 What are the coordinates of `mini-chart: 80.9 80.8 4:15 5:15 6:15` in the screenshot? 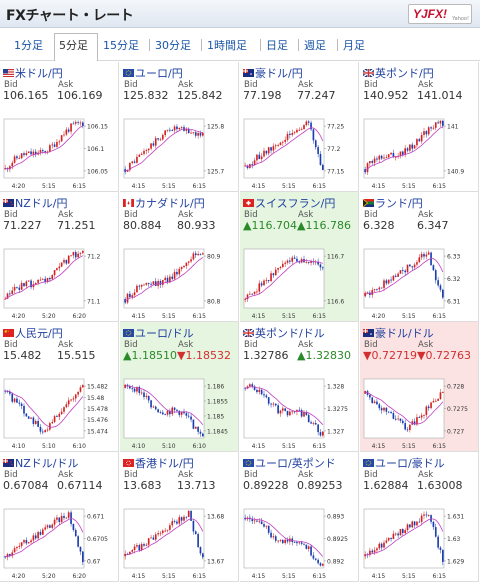 It's located at (179, 281).